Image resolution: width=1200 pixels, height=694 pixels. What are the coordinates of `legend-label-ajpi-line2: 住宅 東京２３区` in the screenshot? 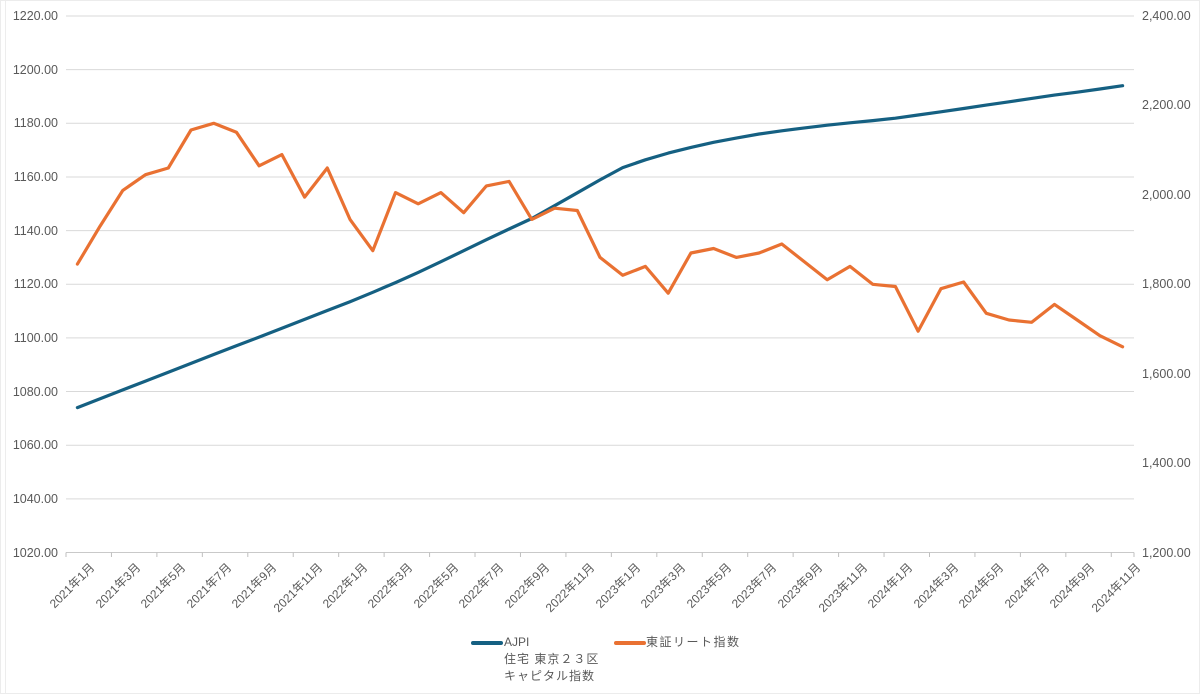 It's located at (552, 659).